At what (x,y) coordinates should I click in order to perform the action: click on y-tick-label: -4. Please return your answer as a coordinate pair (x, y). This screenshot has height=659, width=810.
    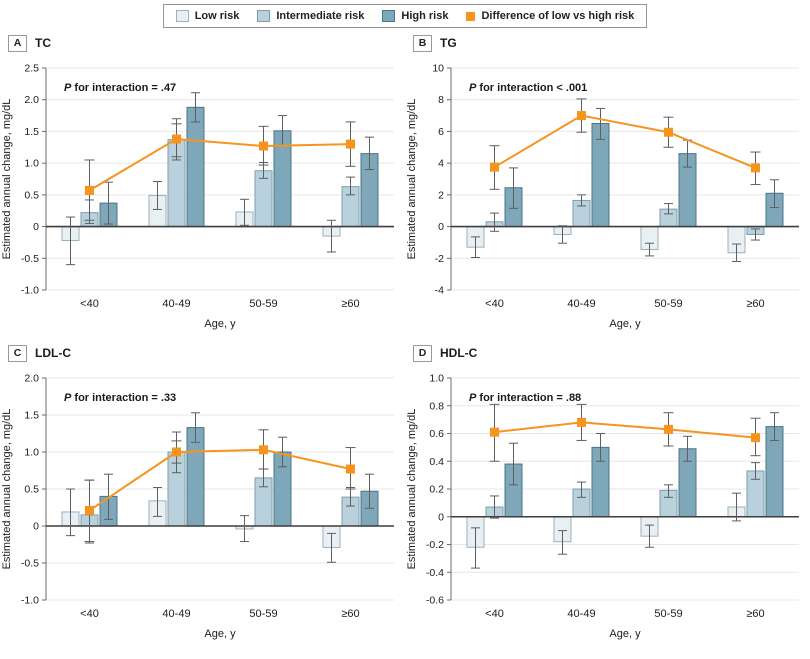
    Looking at the image, I should click on (439, 291).